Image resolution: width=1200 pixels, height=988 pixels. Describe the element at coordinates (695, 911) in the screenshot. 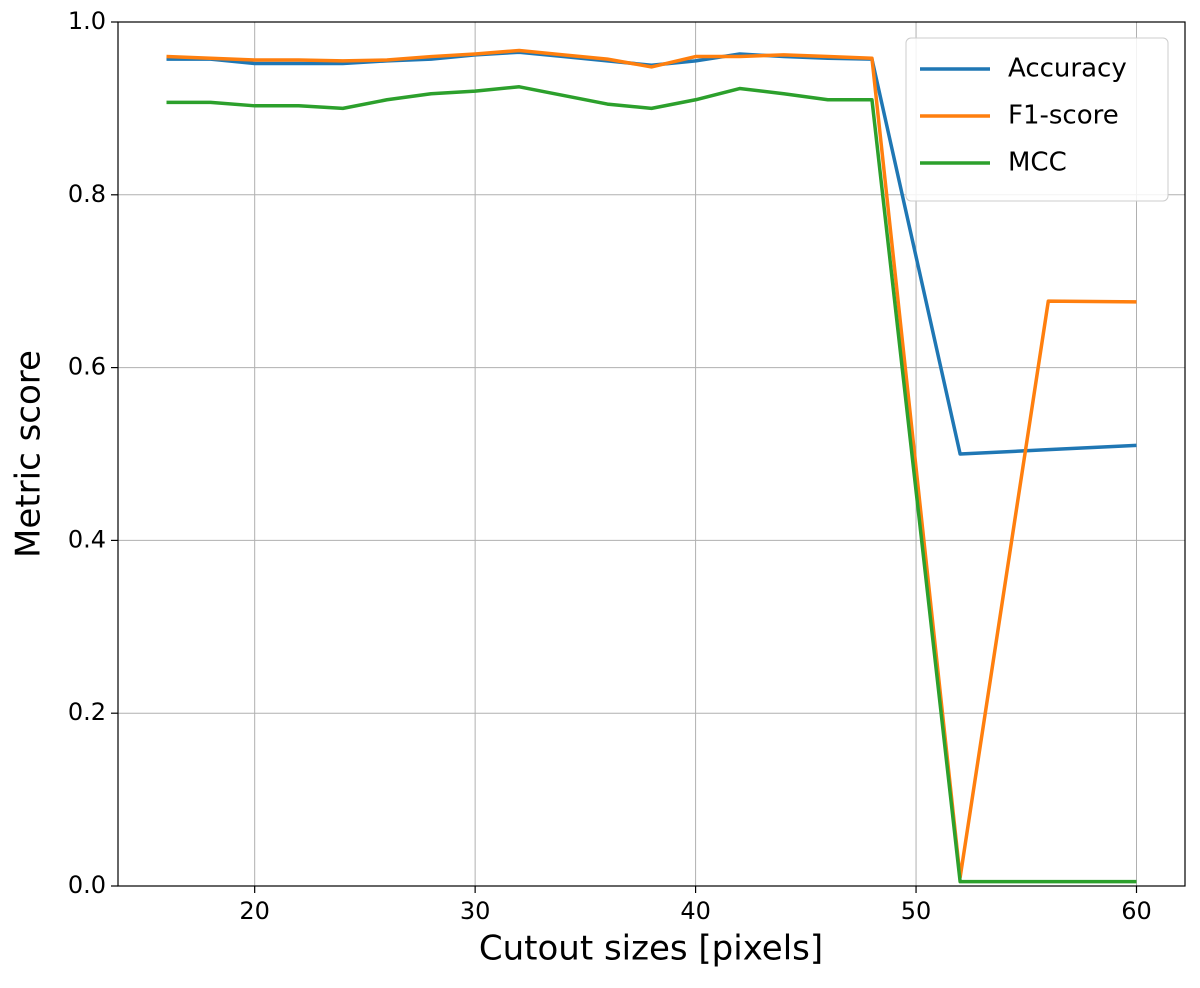

I see `x-tick-label: 40` at that location.